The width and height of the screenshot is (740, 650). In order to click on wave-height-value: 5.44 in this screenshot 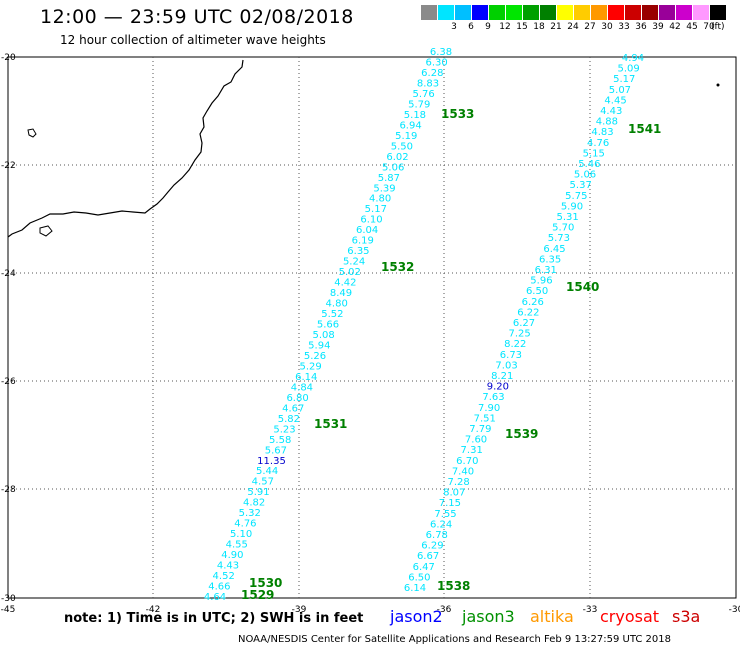, I will do `click(267, 471)`.